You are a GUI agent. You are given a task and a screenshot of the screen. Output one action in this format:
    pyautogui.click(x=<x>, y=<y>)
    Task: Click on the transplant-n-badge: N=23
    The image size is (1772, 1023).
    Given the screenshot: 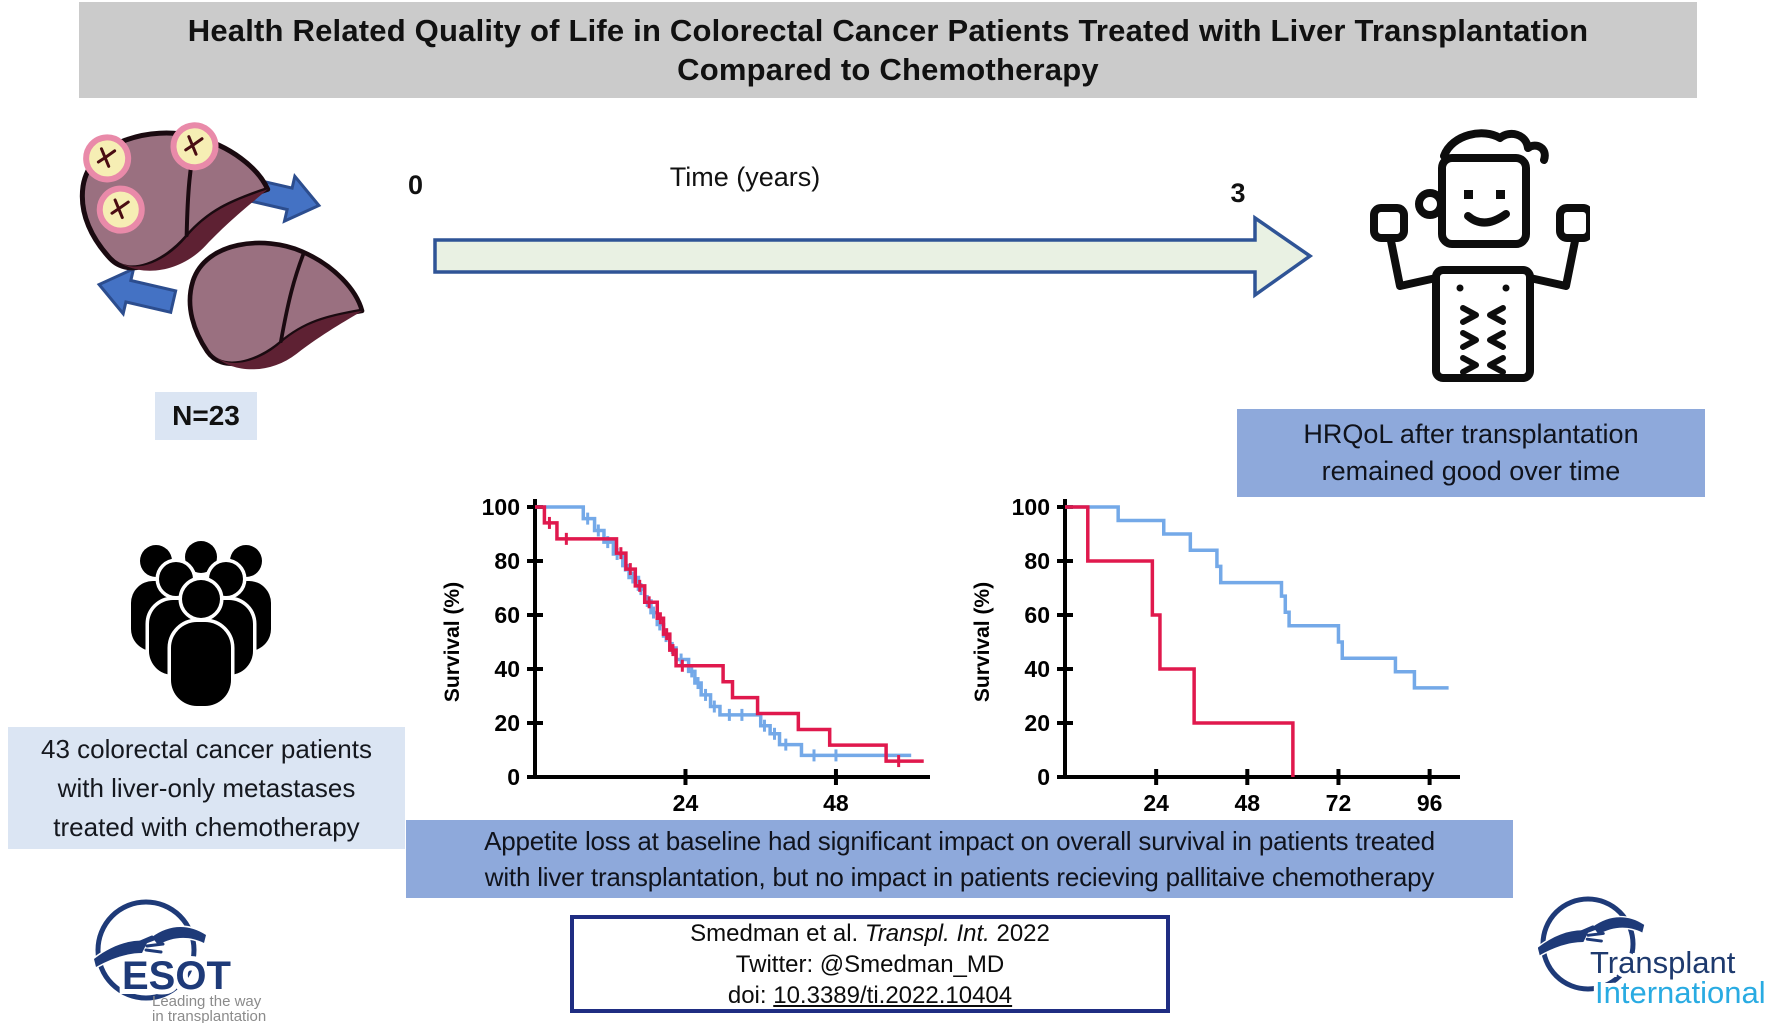 What is the action you would take?
    pyautogui.click(x=206, y=416)
    